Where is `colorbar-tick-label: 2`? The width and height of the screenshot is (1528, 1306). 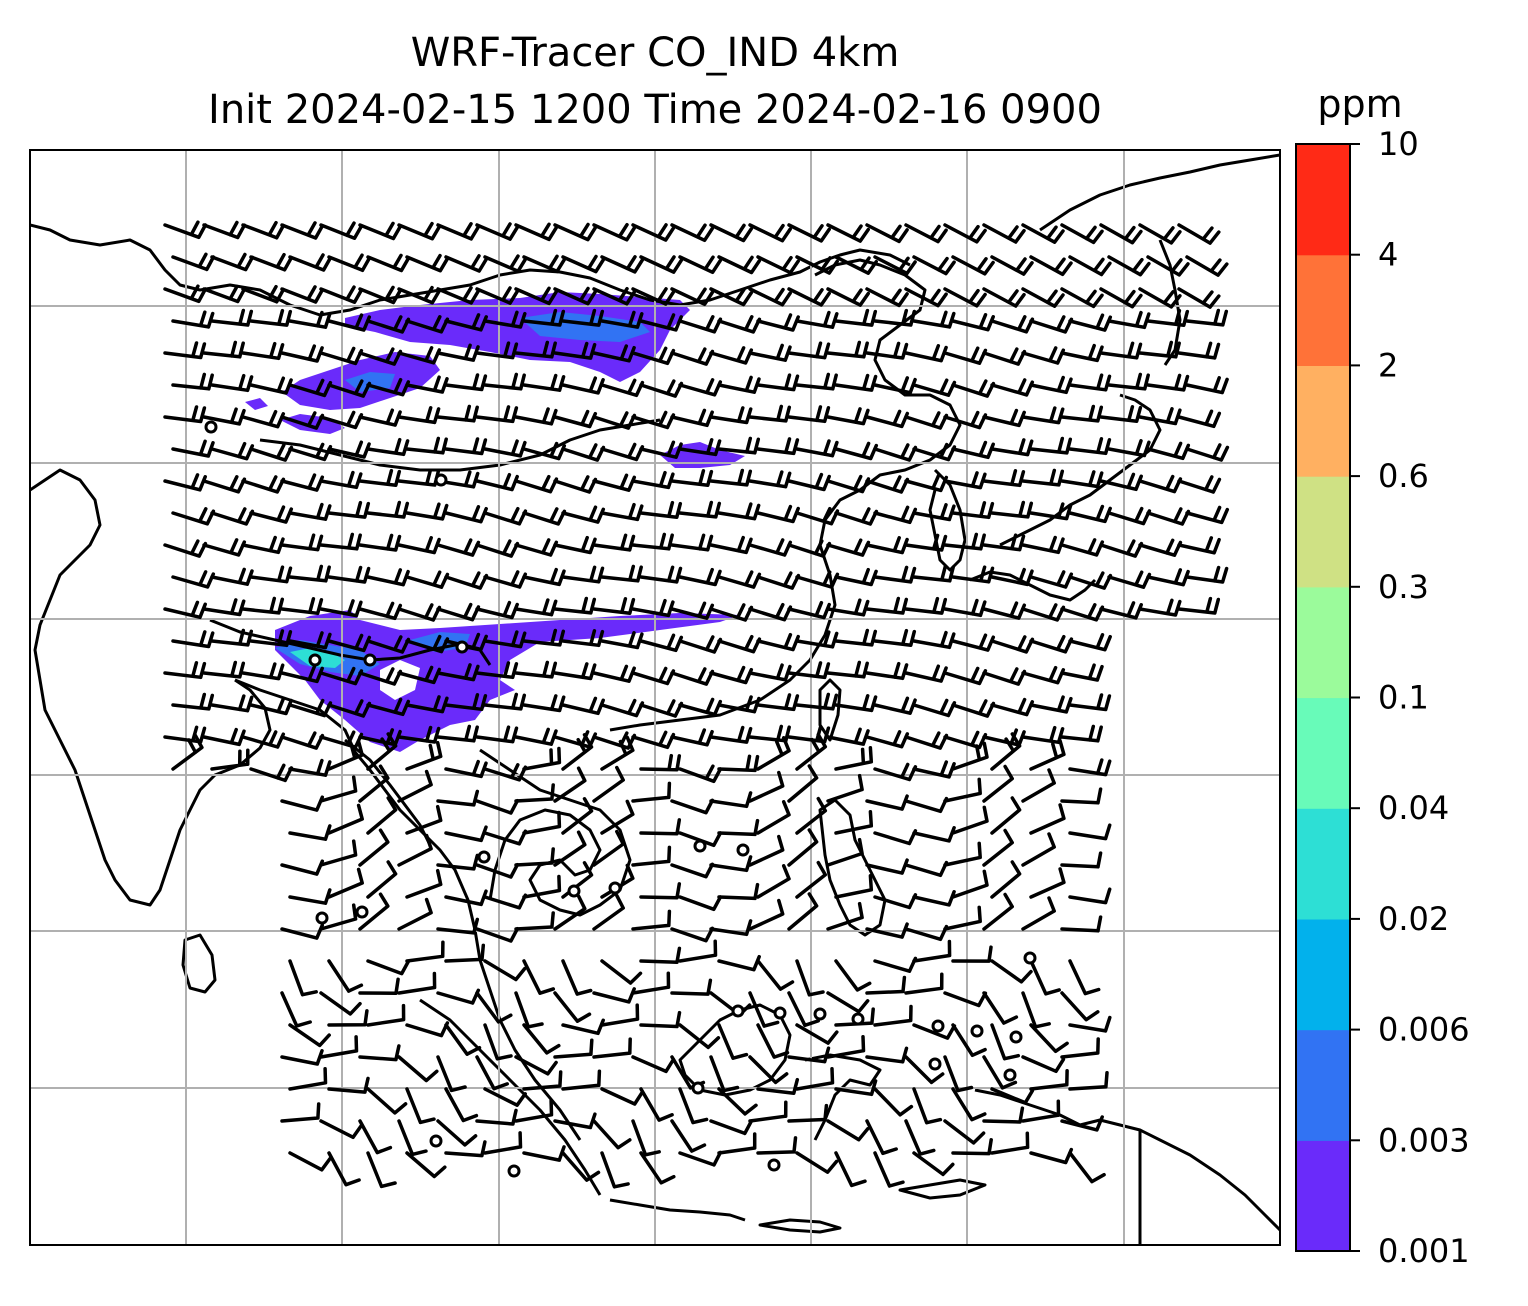 colorbar-tick-label: 2 is located at coordinates (1388, 365).